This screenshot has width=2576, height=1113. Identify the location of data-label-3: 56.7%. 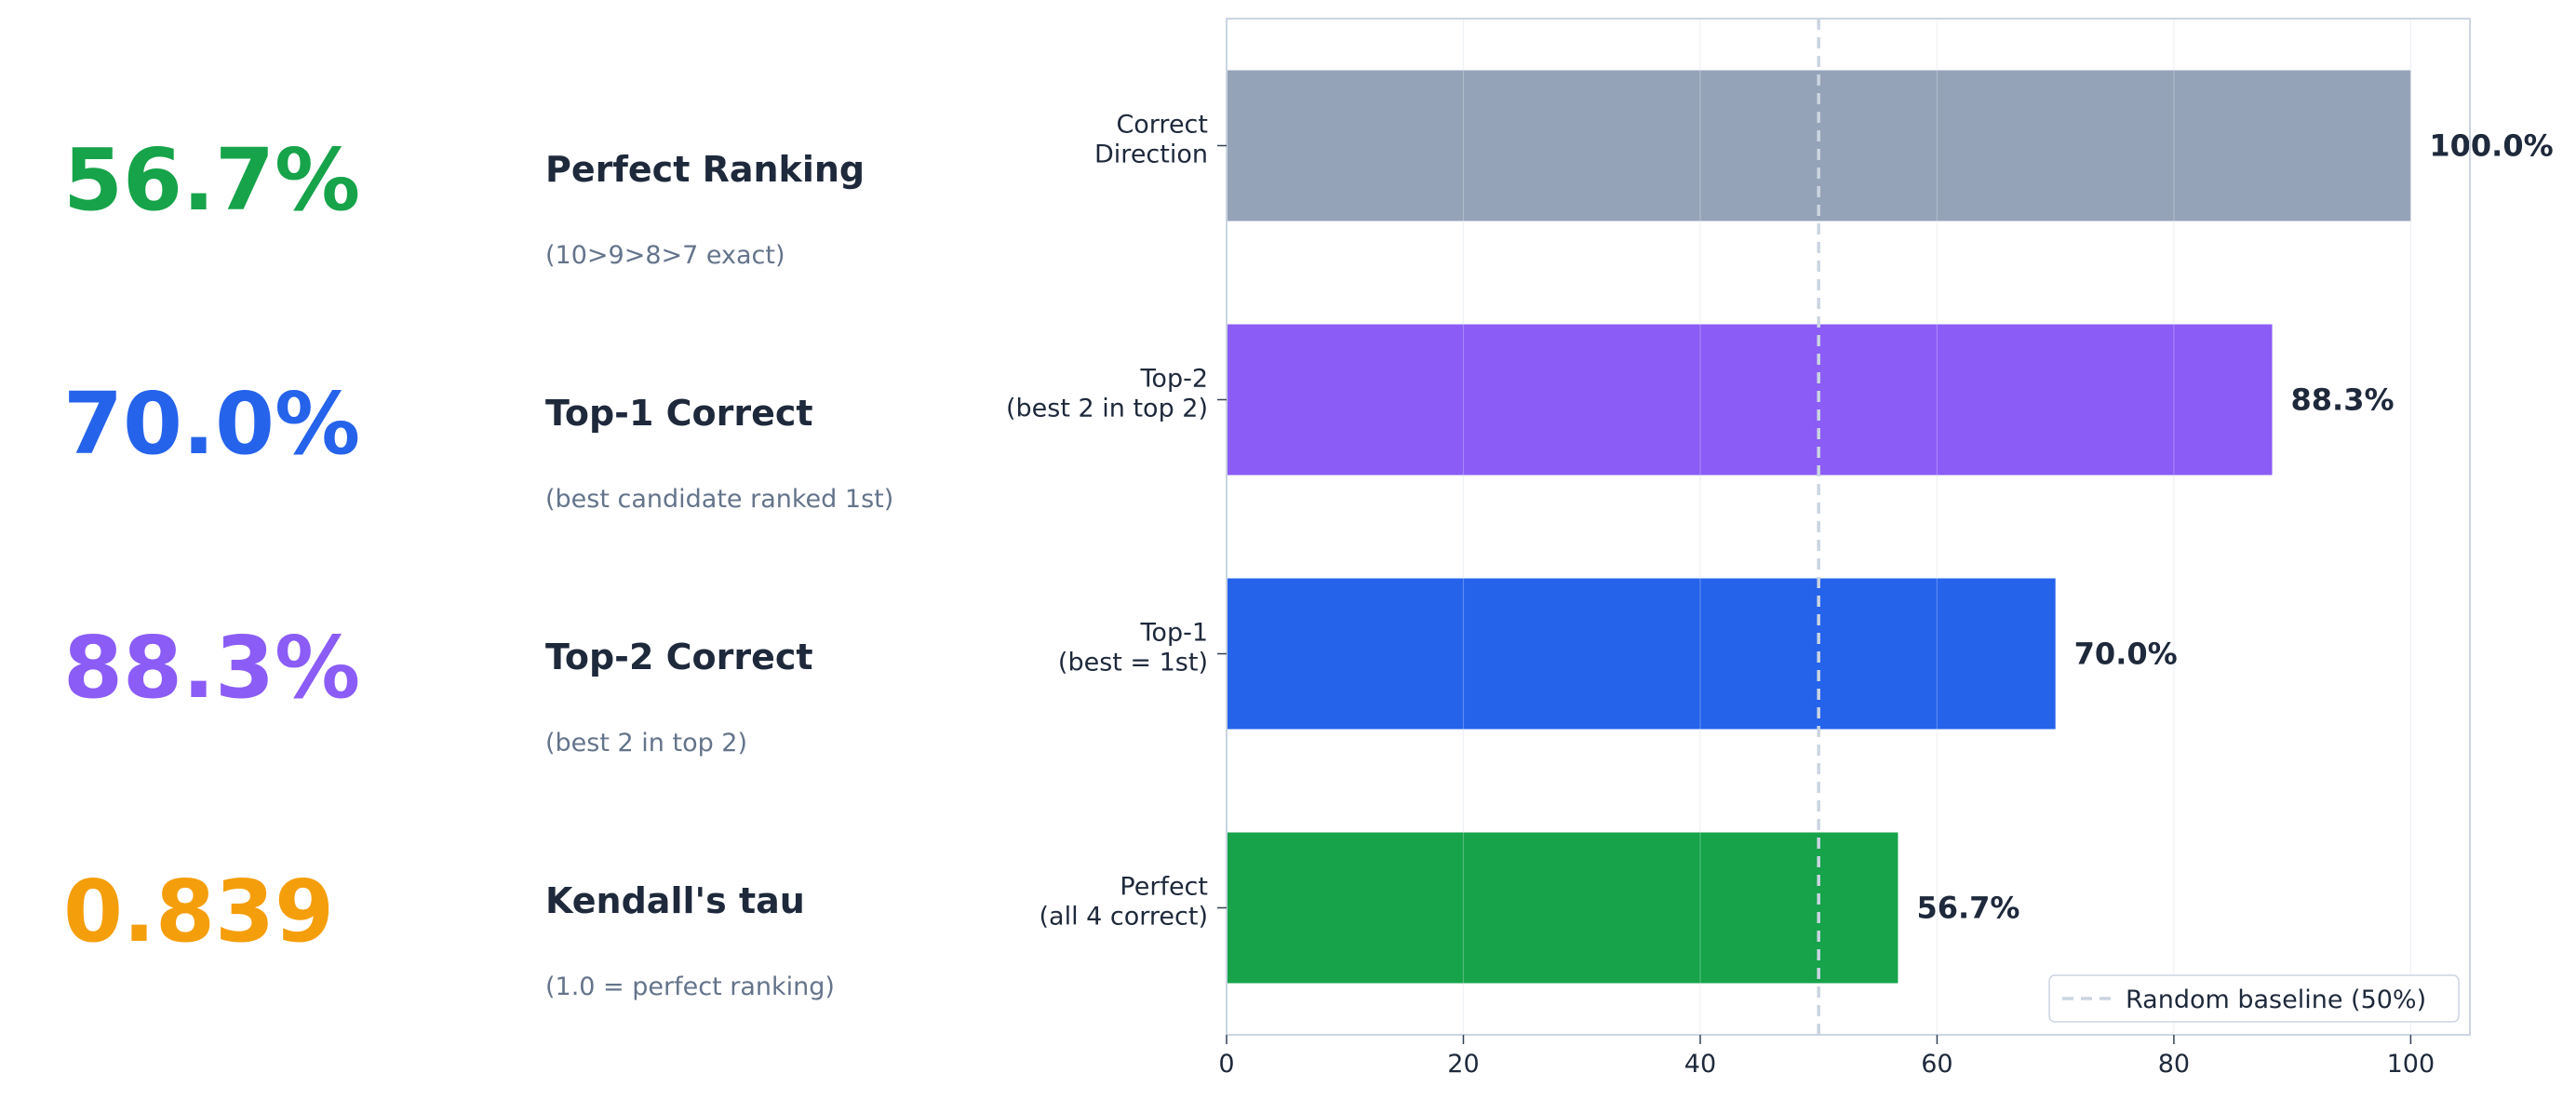
(1967, 908).